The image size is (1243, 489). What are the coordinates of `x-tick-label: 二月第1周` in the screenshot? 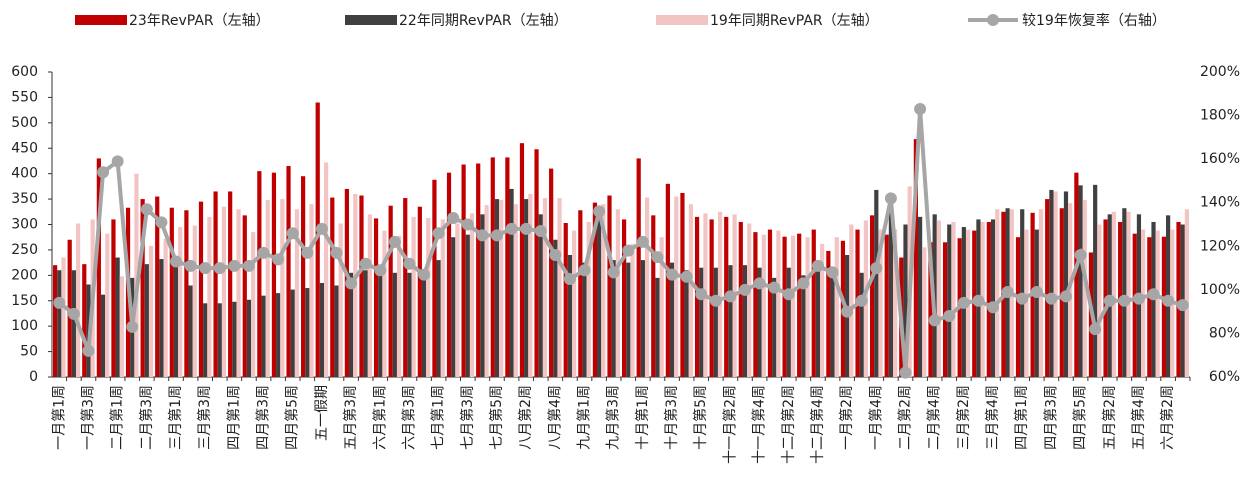 It's located at (117, 417).